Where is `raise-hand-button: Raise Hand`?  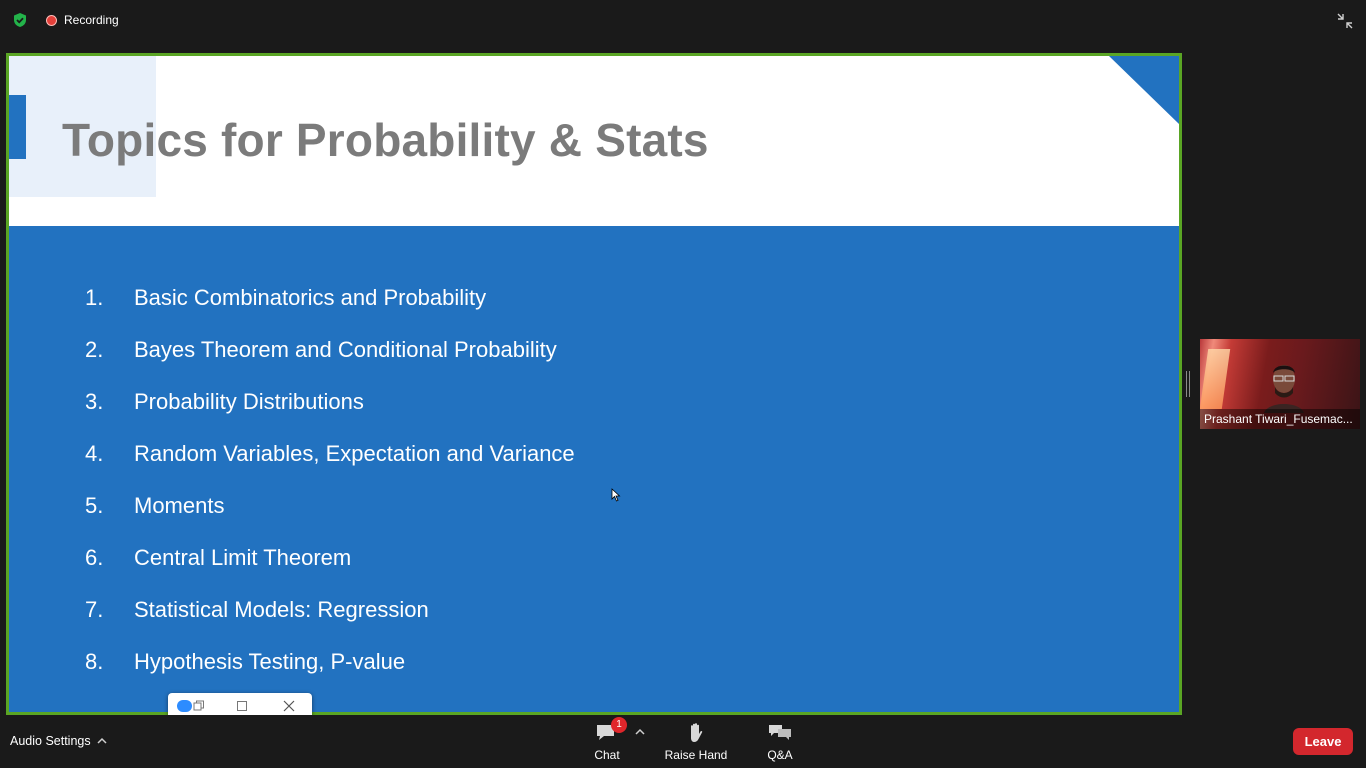
raise-hand-button: Raise Hand is located at coordinates (696, 743).